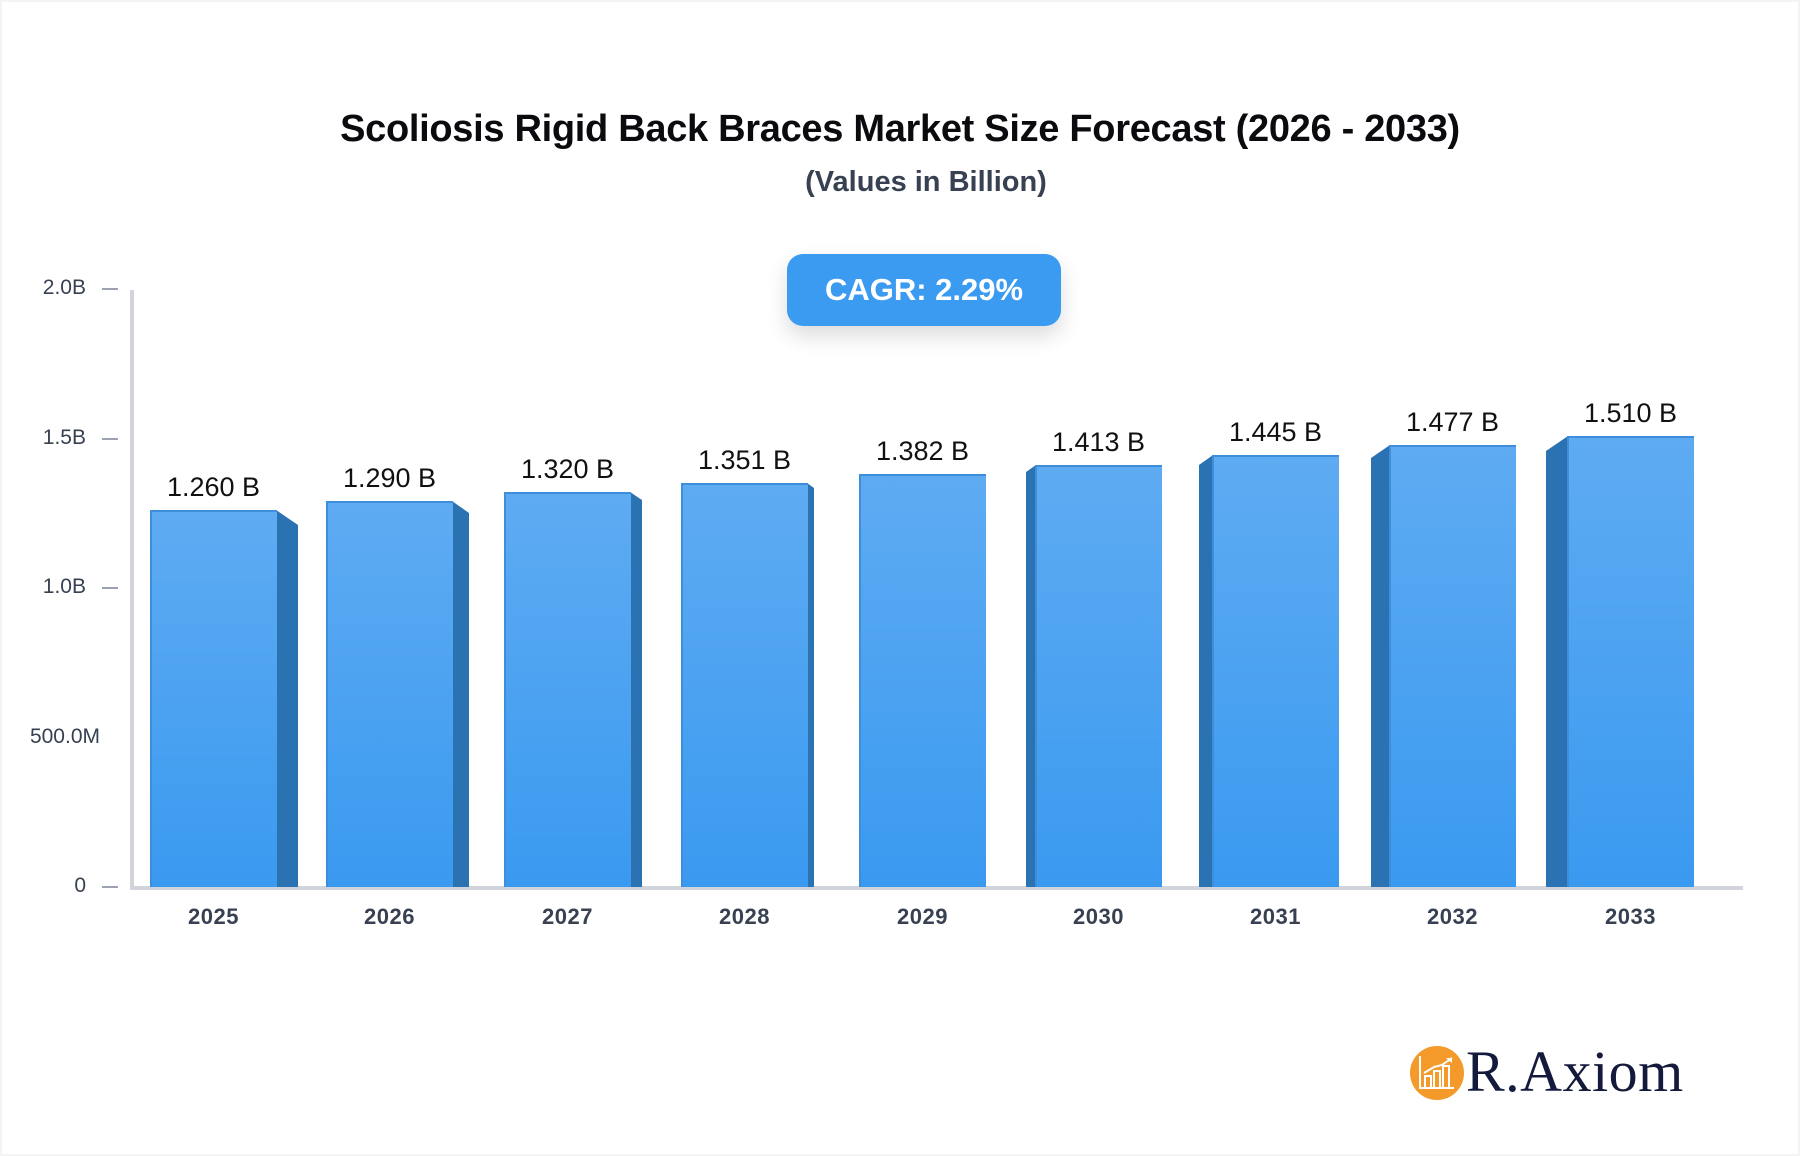 This screenshot has height=1156, width=1800. What do you see at coordinates (80, 885) in the screenshot?
I see `y-tick-label: 0` at bounding box center [80, 885].